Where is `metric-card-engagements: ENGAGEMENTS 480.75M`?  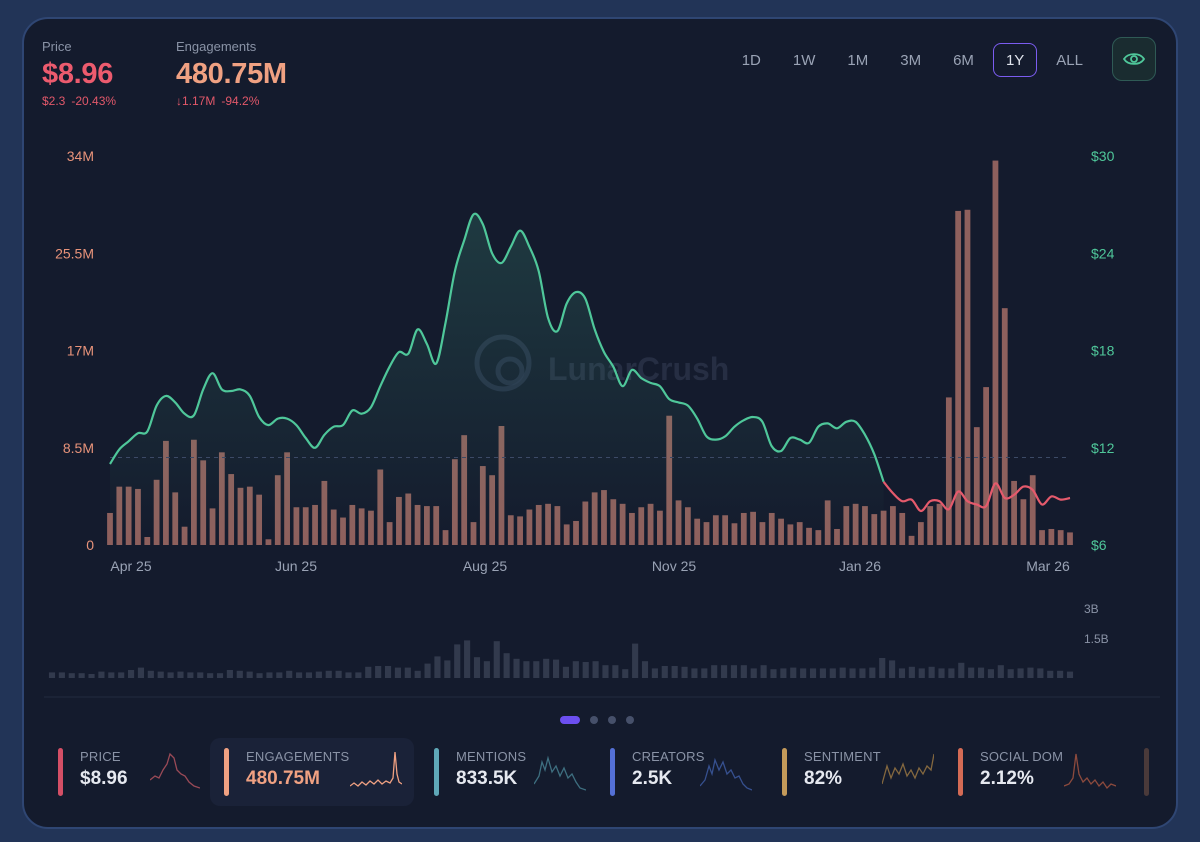
metric-card-engagements: ENGAGEMENTS 480.75M is located at coordinates (312, 772).